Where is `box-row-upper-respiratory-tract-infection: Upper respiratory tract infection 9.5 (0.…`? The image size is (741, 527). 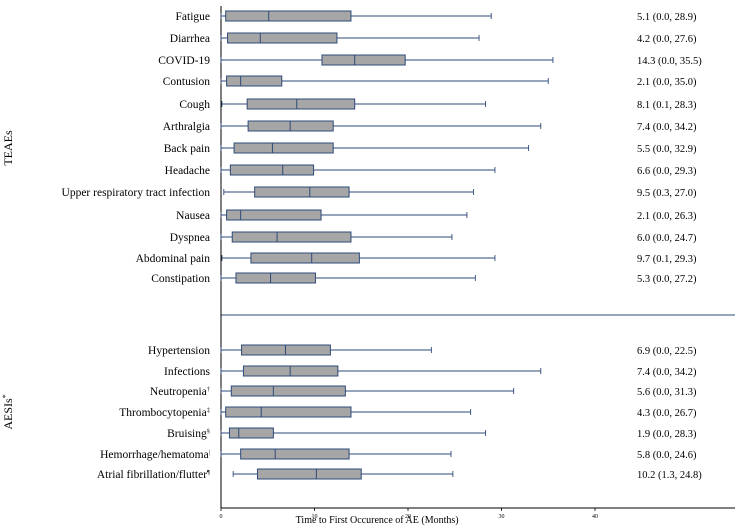 box-row-upper-respiratory-tract-infection: Upper respiratory tract infection 9.5 (0.… is located at coordinates (379, 192).